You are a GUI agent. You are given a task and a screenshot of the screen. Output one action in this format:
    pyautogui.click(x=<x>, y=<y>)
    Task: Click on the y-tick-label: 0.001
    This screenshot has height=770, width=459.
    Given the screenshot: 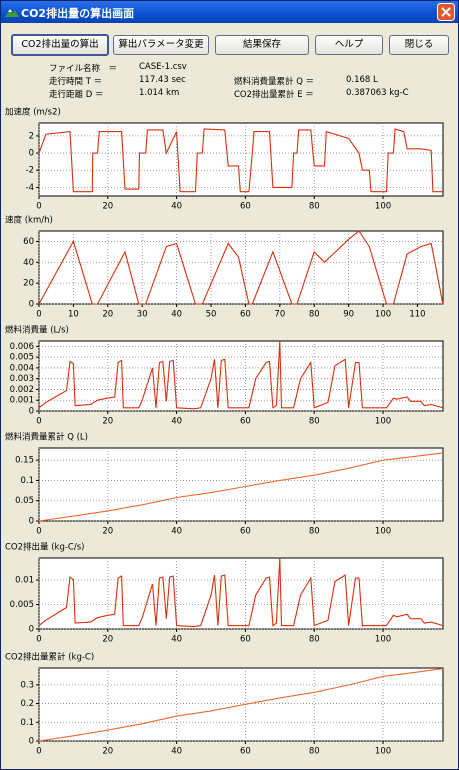 What is the action you would take?
    pyautogui.click(x=22, y=401)
    